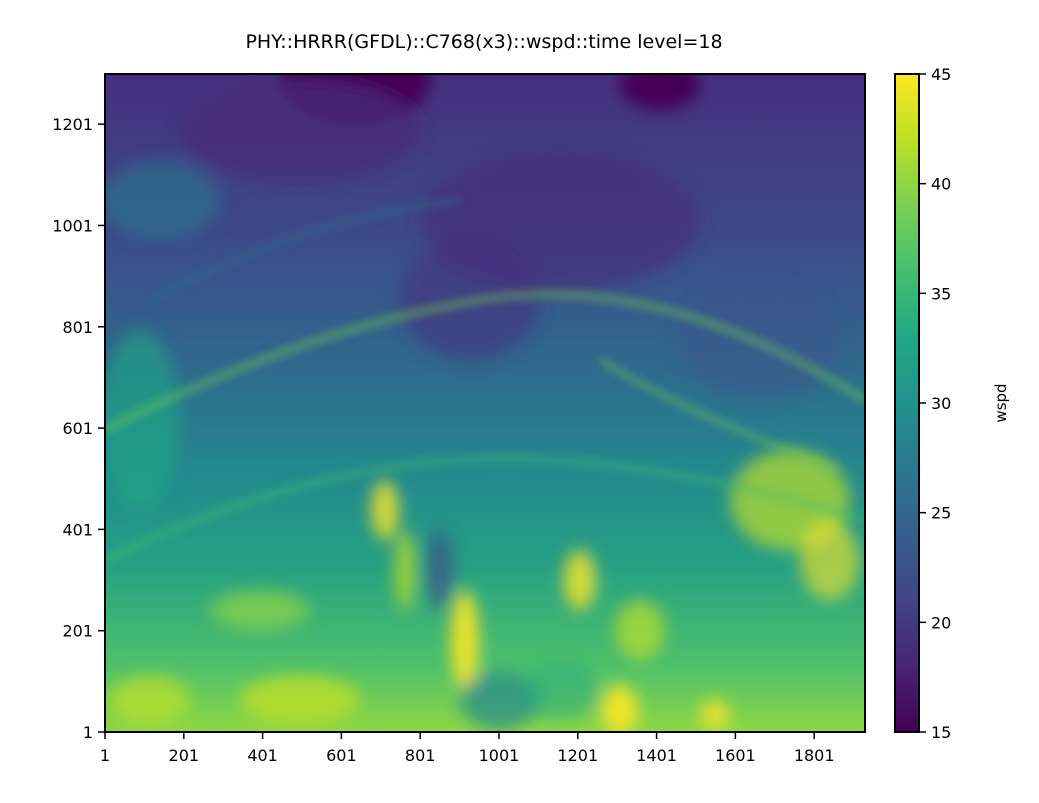  Describe the element at coordinates (77, 428) in the screenshot. I see `y-tick-label: 601` at that location.